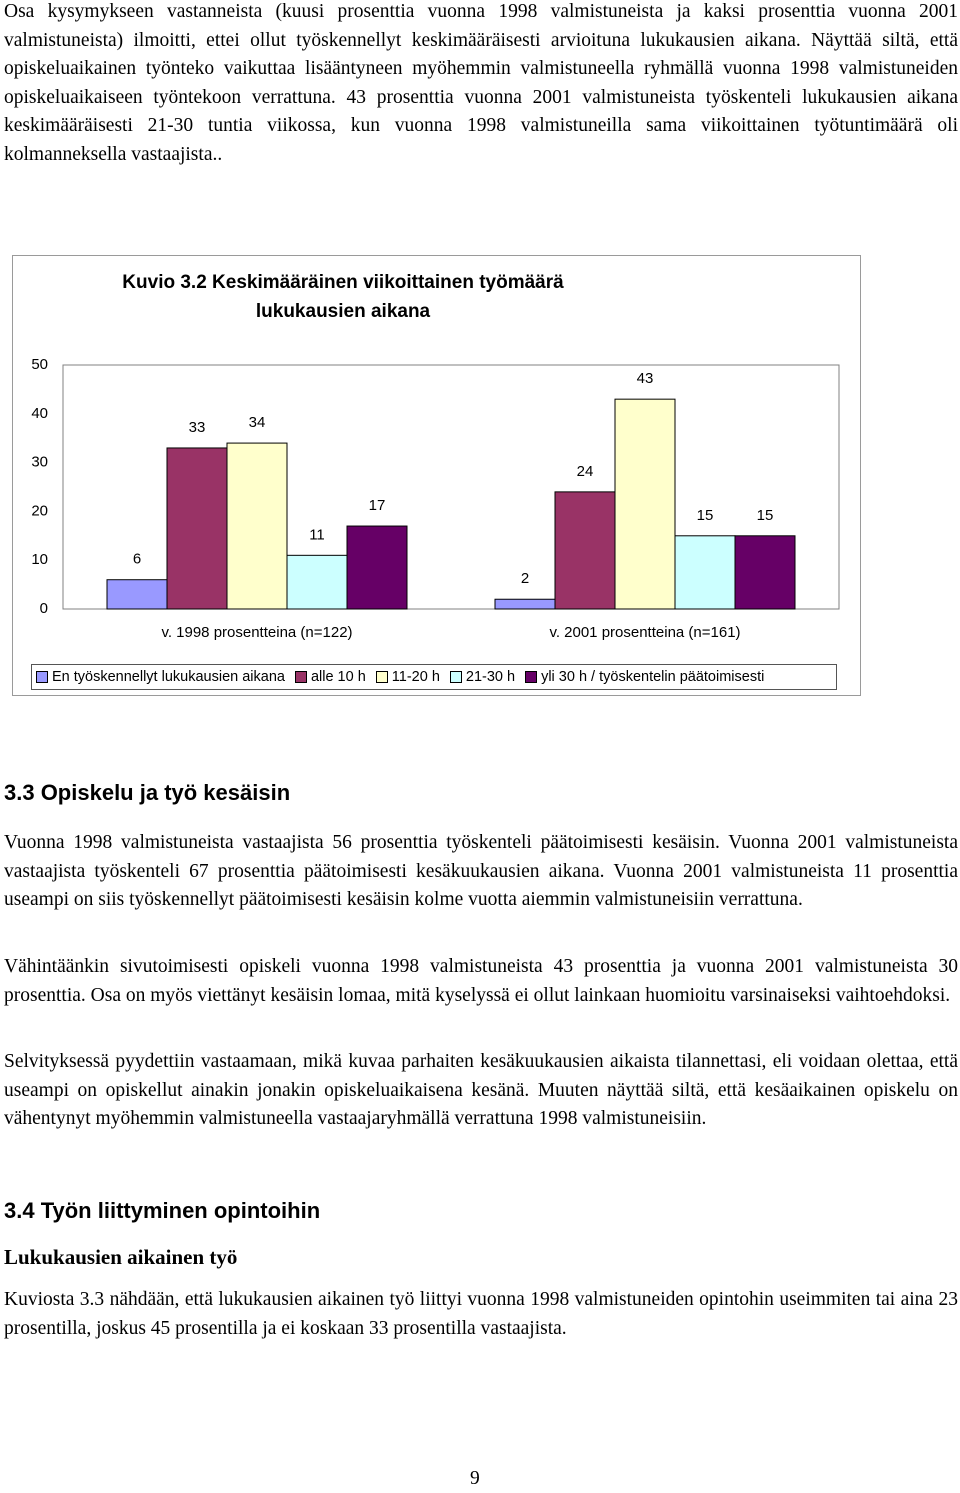  Describe the element at coordinates (39, 559) in the screenshot. I see `y-tick-label: 10` at that location.